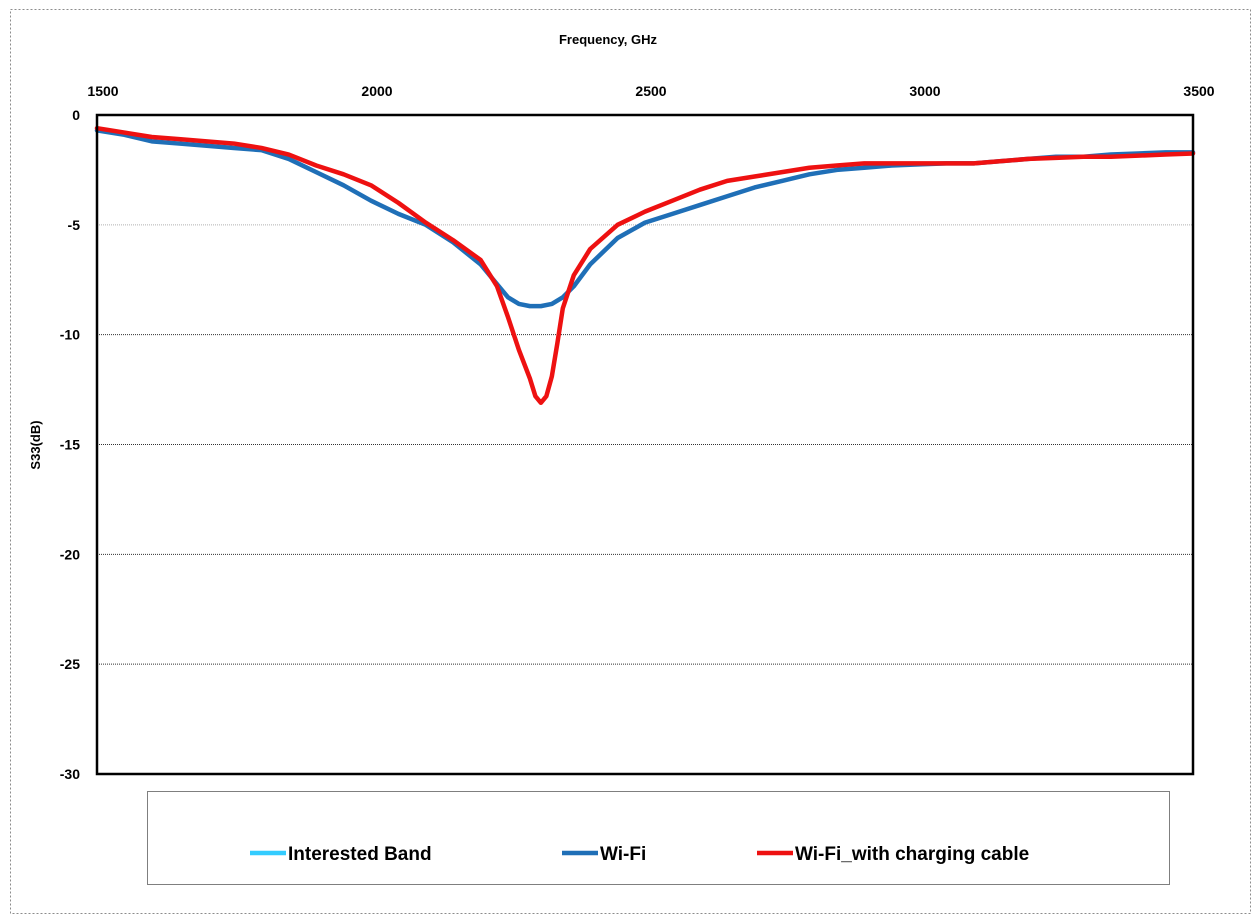 The width and height of the screenshot is (1260, 920). What do you see at coordinates (623, 854) in the screenshot?
I see `legend-label-1: Wi-Fi` at bounding box center [623, 854].